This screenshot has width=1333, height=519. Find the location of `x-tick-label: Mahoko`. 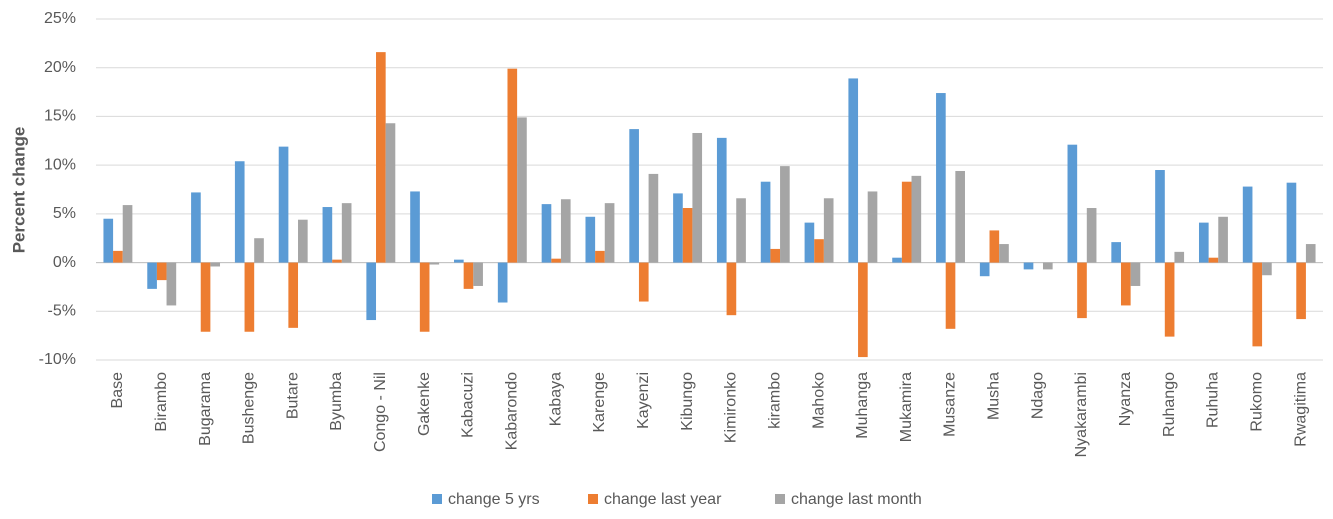

x-tick-label: Mahoko is located at coordinates (818, 400).